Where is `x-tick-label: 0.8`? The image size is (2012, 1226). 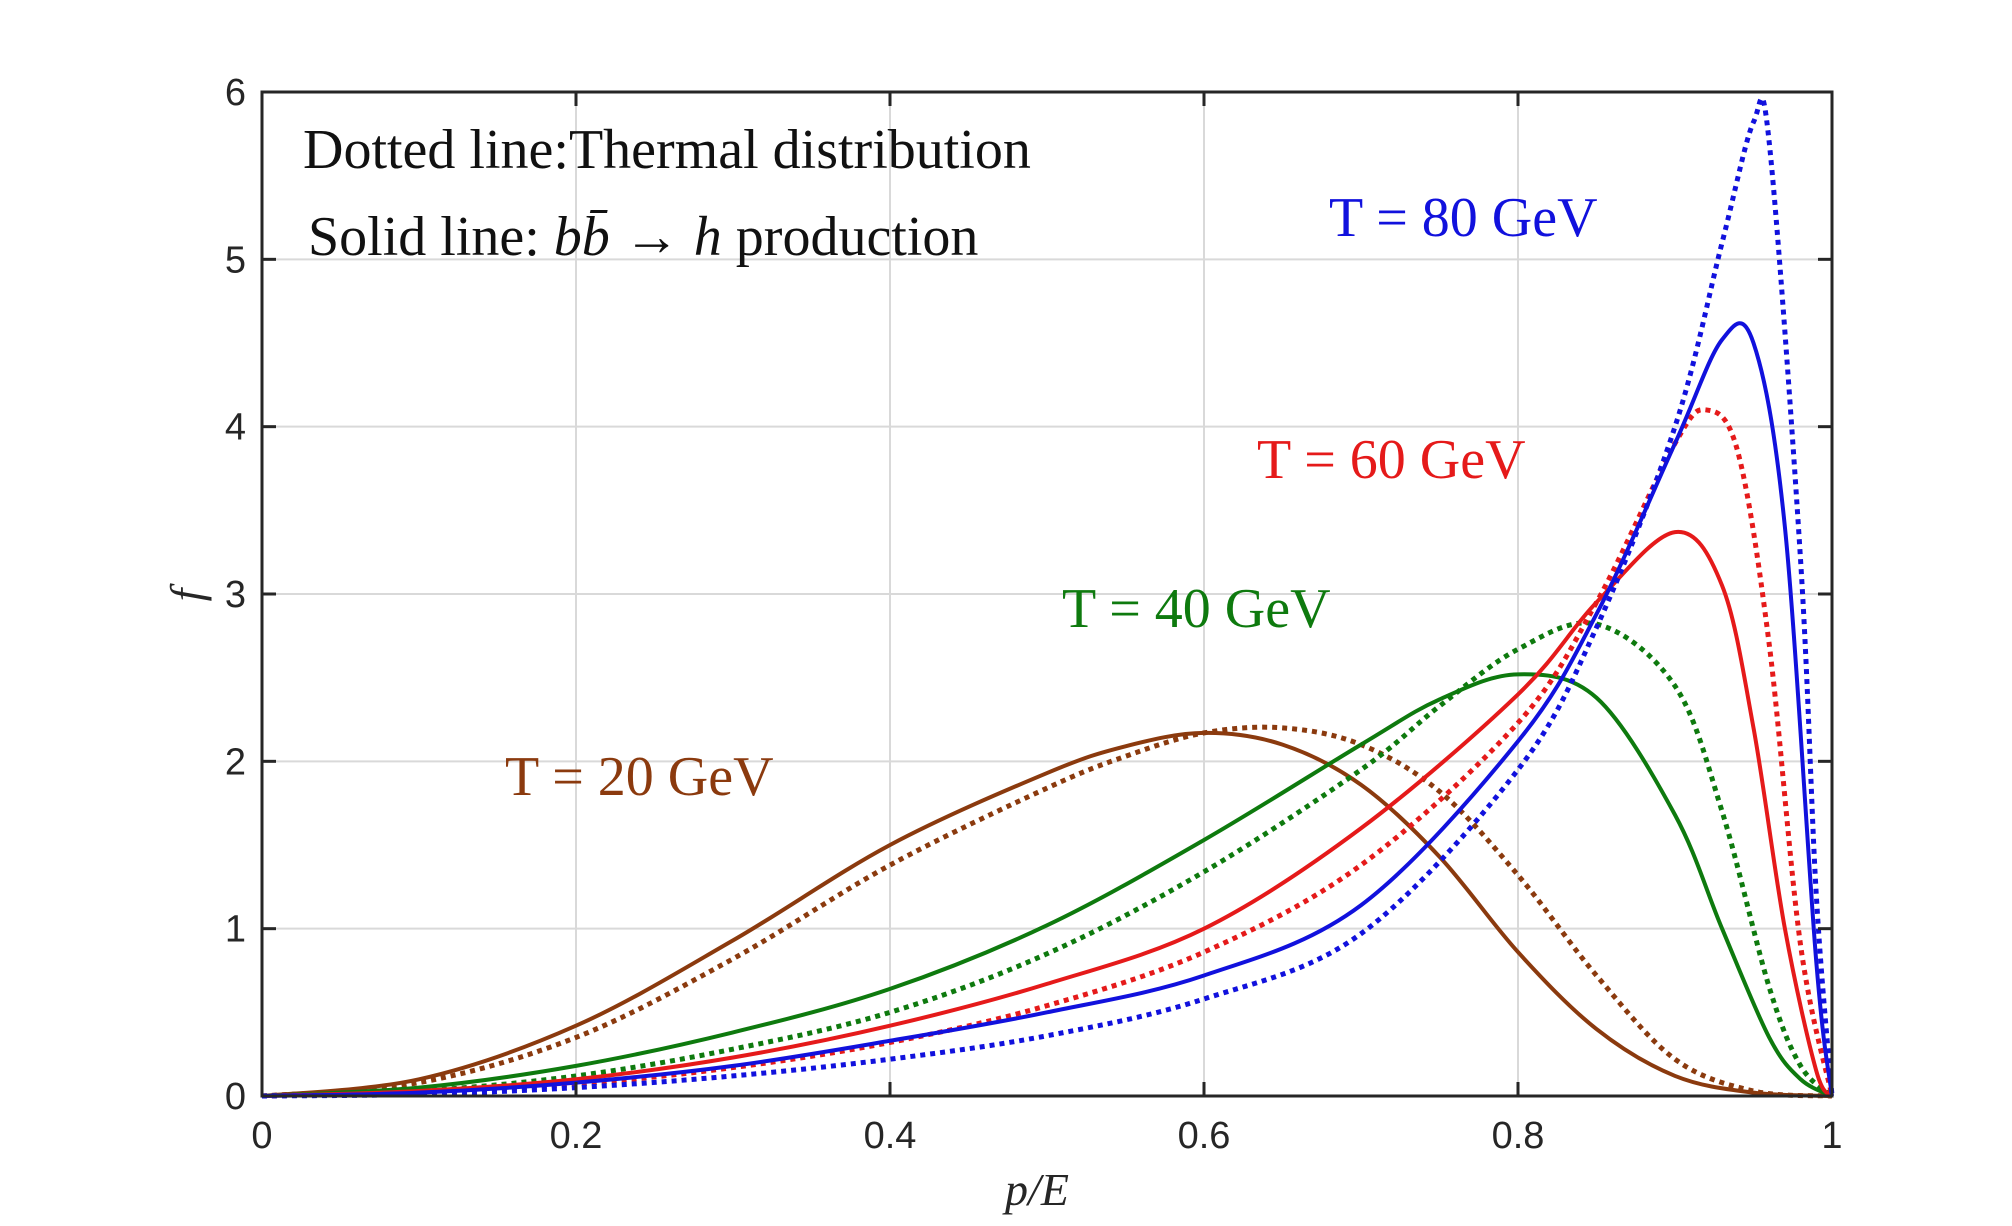
x-tick-label: 0.8 is located at coordinates (1518, 1136).